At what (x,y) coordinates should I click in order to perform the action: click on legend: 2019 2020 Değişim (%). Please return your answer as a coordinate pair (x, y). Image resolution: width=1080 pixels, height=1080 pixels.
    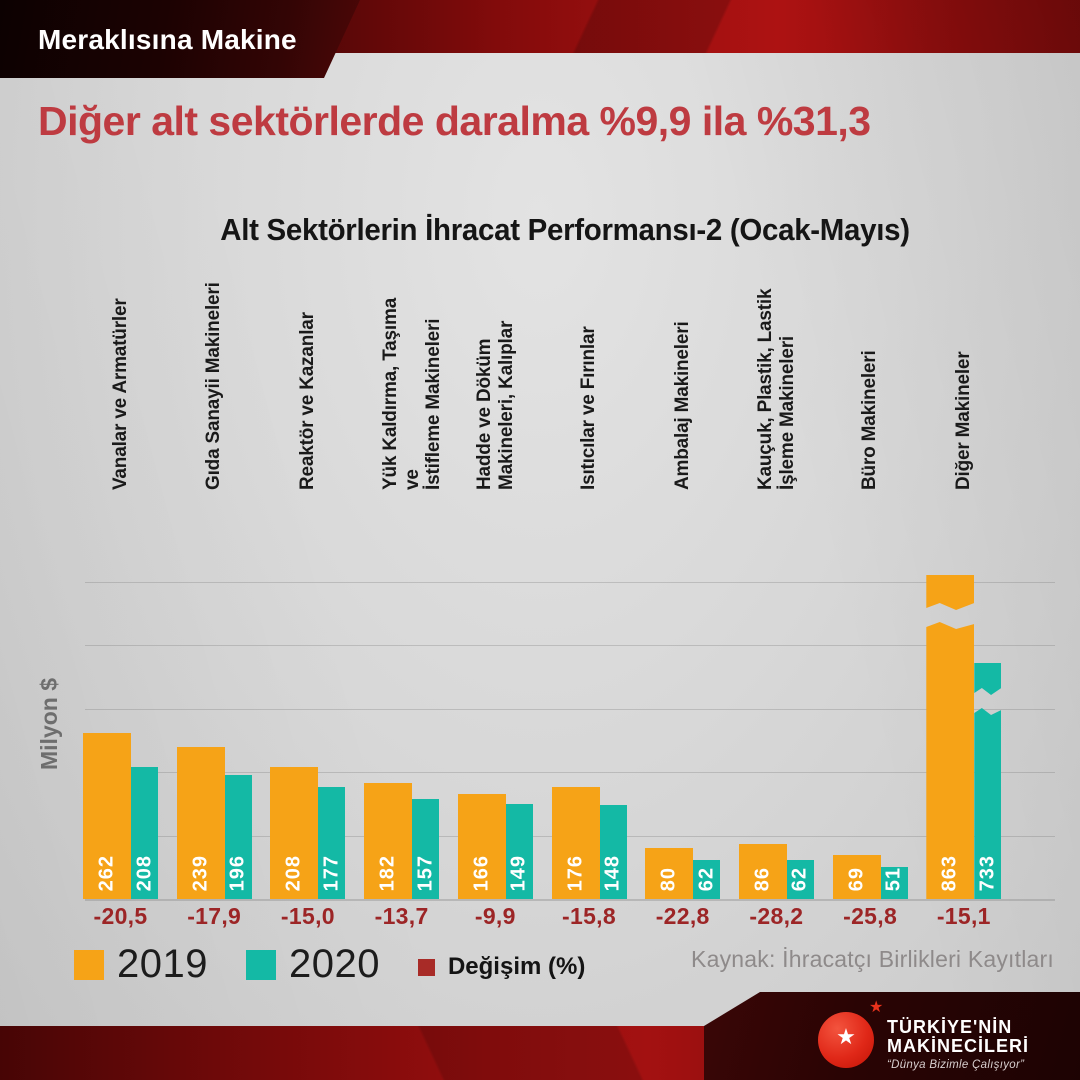
    Looking at the image, I should click on (329, 964).